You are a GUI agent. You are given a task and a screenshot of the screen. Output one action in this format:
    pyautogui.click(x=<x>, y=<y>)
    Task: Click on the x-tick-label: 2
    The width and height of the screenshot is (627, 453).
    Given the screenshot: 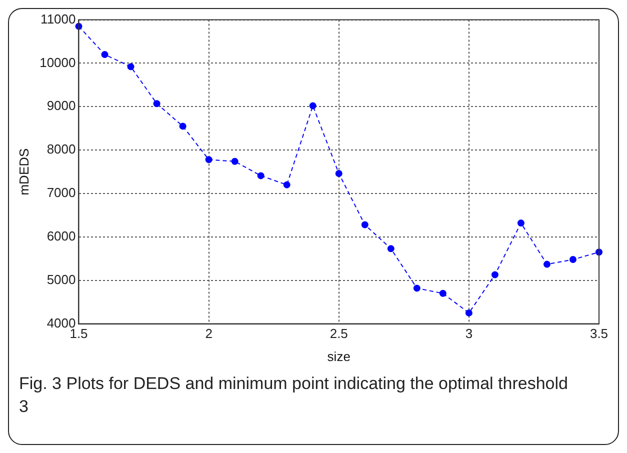 What is the action you would take?
    pyautogui.click(x=208, y=334)
    